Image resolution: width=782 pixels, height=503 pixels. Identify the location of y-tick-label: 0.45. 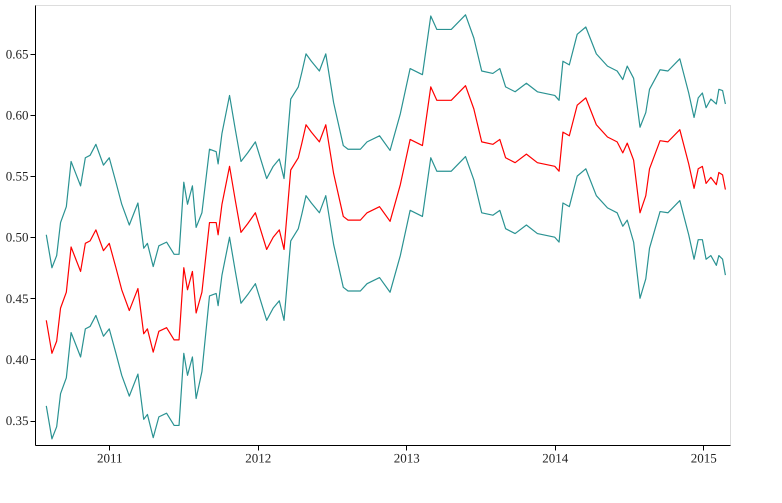
(17, 298).